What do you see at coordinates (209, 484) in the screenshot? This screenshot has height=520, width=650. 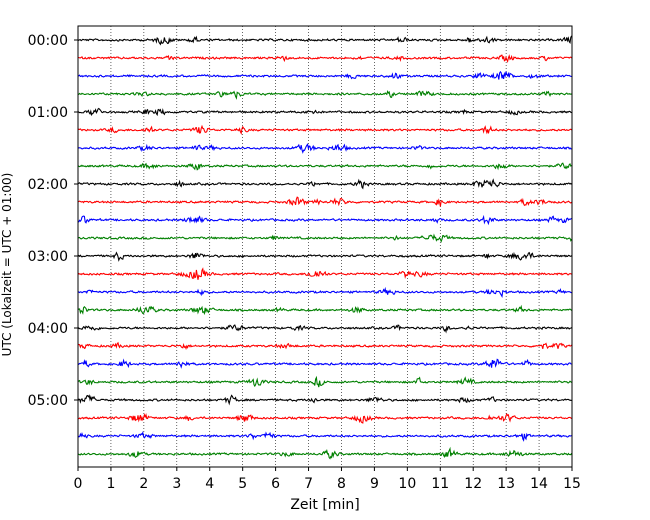 I see `x-tick-label: 4` at bounding box center [209, 484].